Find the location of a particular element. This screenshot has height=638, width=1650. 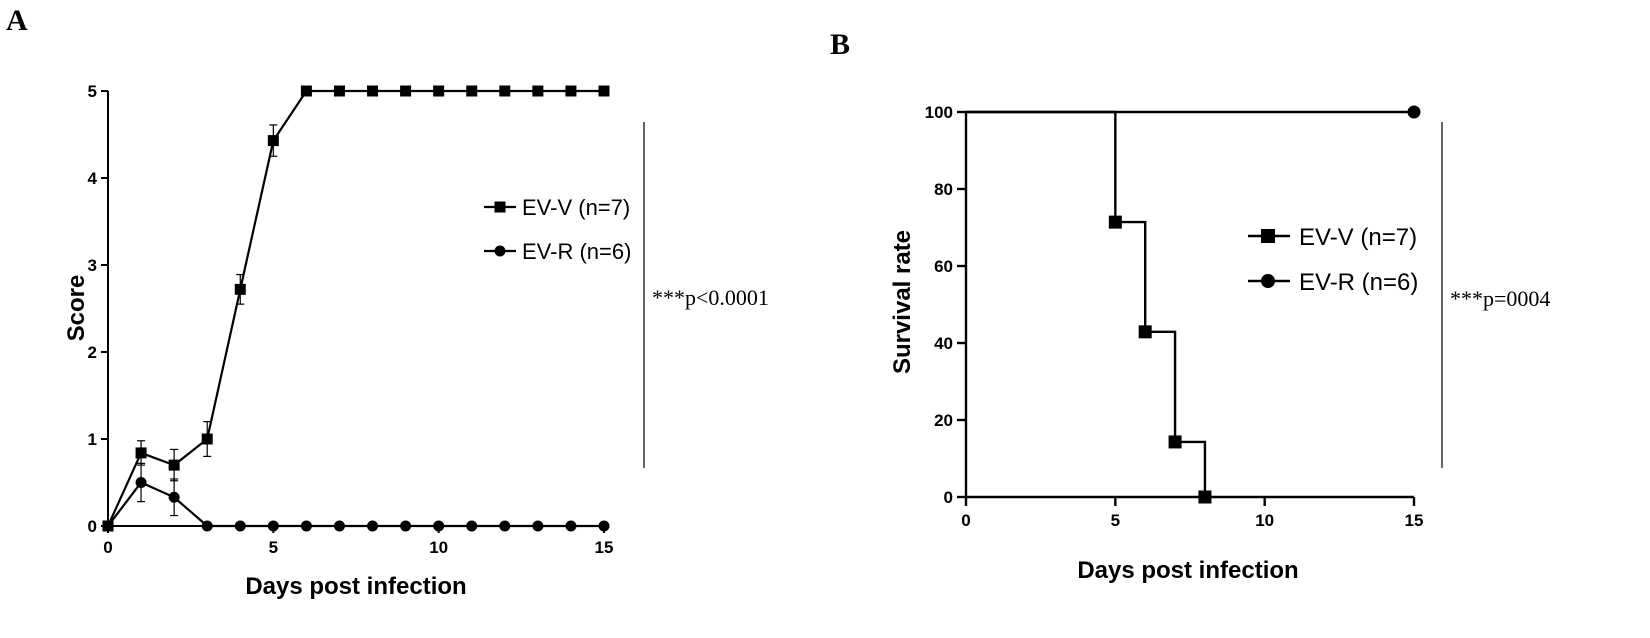

panel-a-legend-item-ev-r is located at coordinates (500, 251).